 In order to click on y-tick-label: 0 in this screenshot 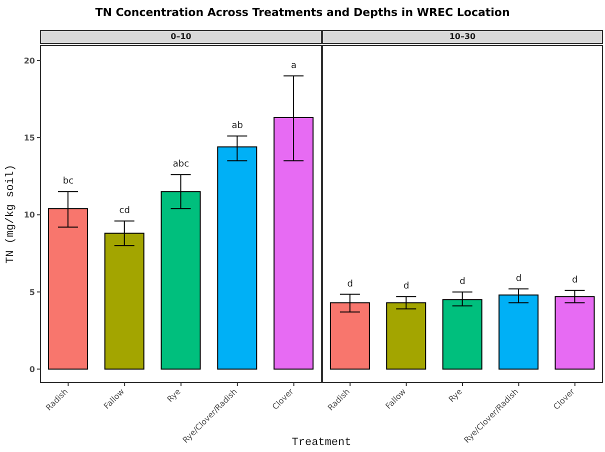, I will do `click(32, 369)`.